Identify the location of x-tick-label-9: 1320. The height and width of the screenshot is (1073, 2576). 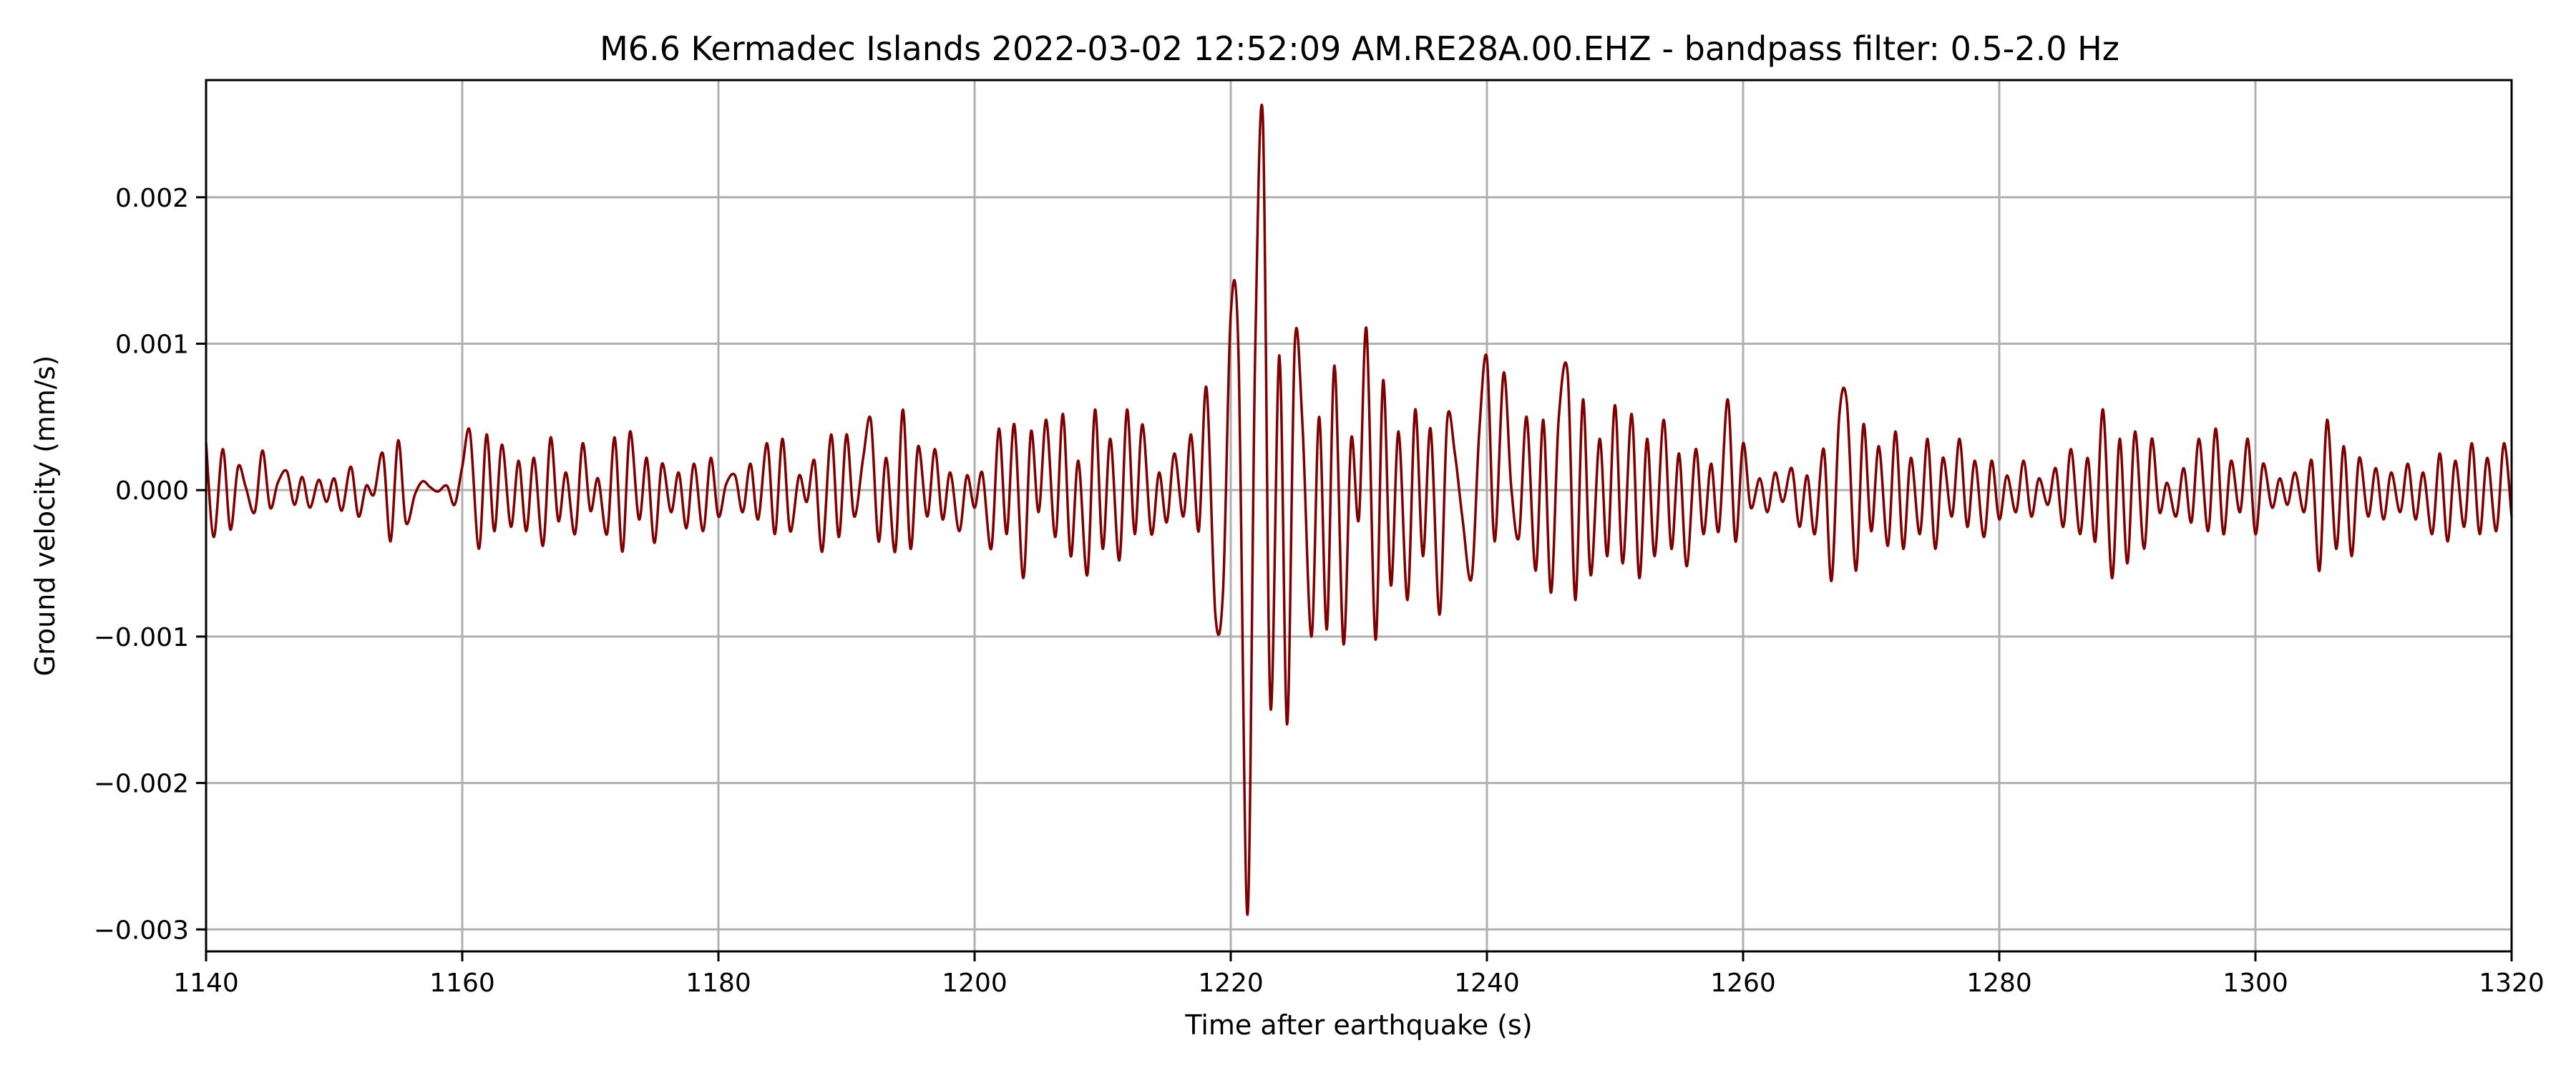
(2512, 983).